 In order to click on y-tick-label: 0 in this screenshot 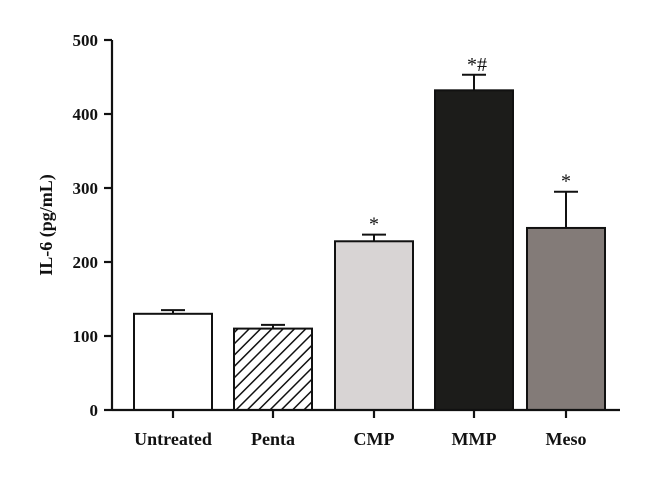, I will do `click(94, 410)`.